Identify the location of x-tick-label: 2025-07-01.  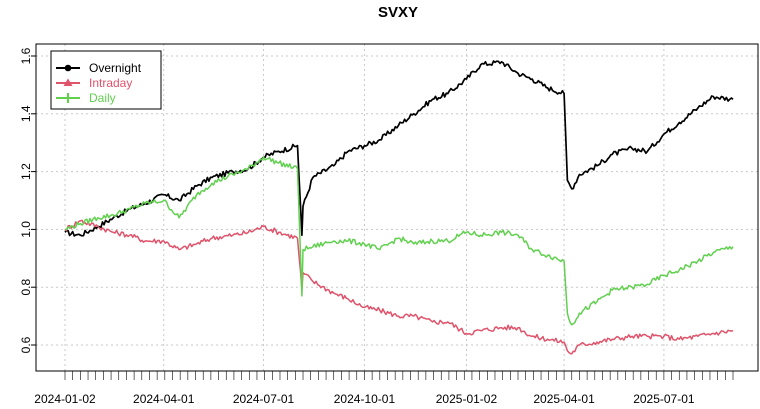
(664, 399).